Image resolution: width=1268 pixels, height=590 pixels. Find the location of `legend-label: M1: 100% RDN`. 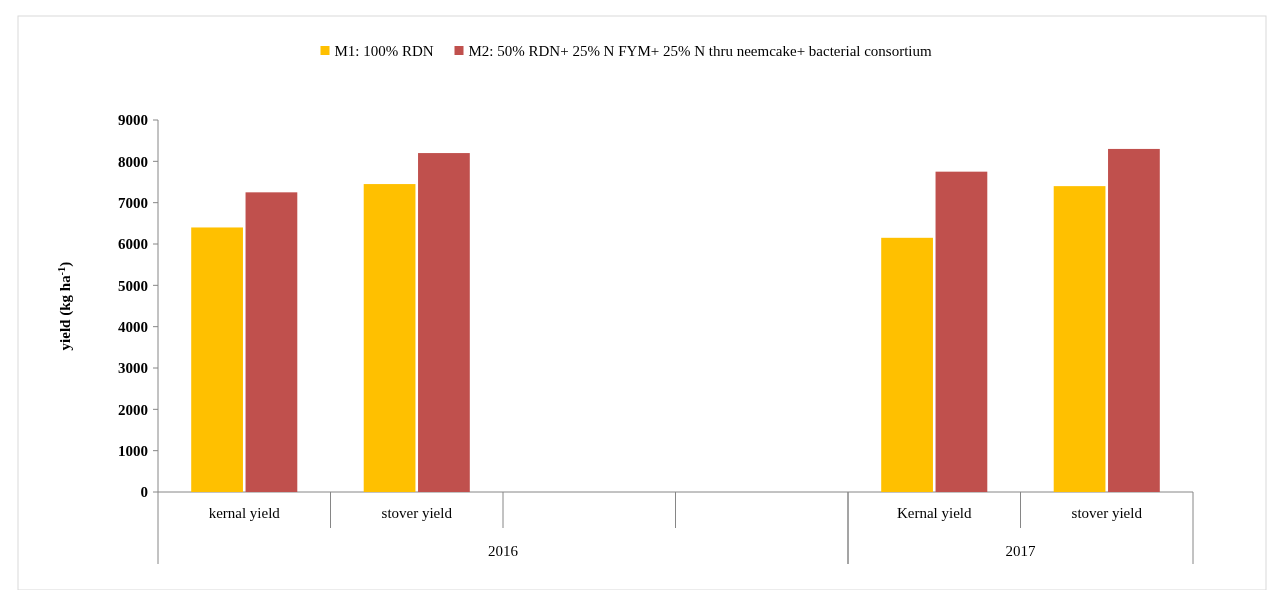

legend-label: M1: 100% RDN is located at coordinates (384, 51).